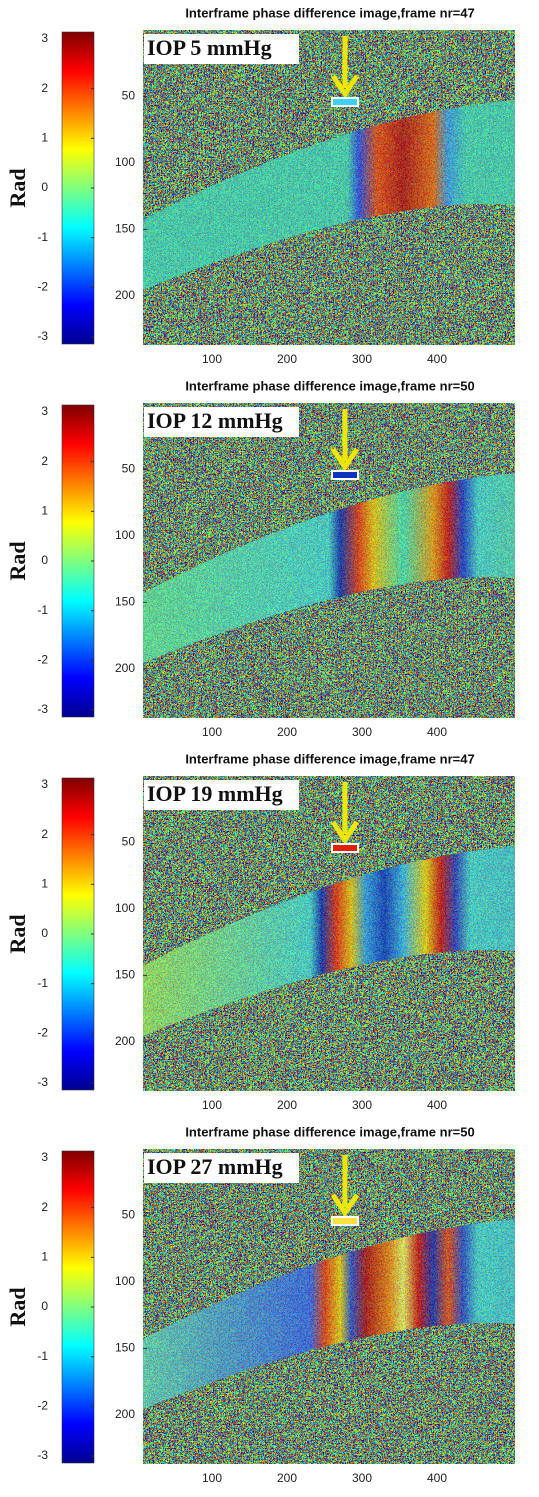  What do you see at coordinates (215, 793) in the screenshot?
I see `annotation: IOP 19 mmHg` at bounding box center [215, 793].